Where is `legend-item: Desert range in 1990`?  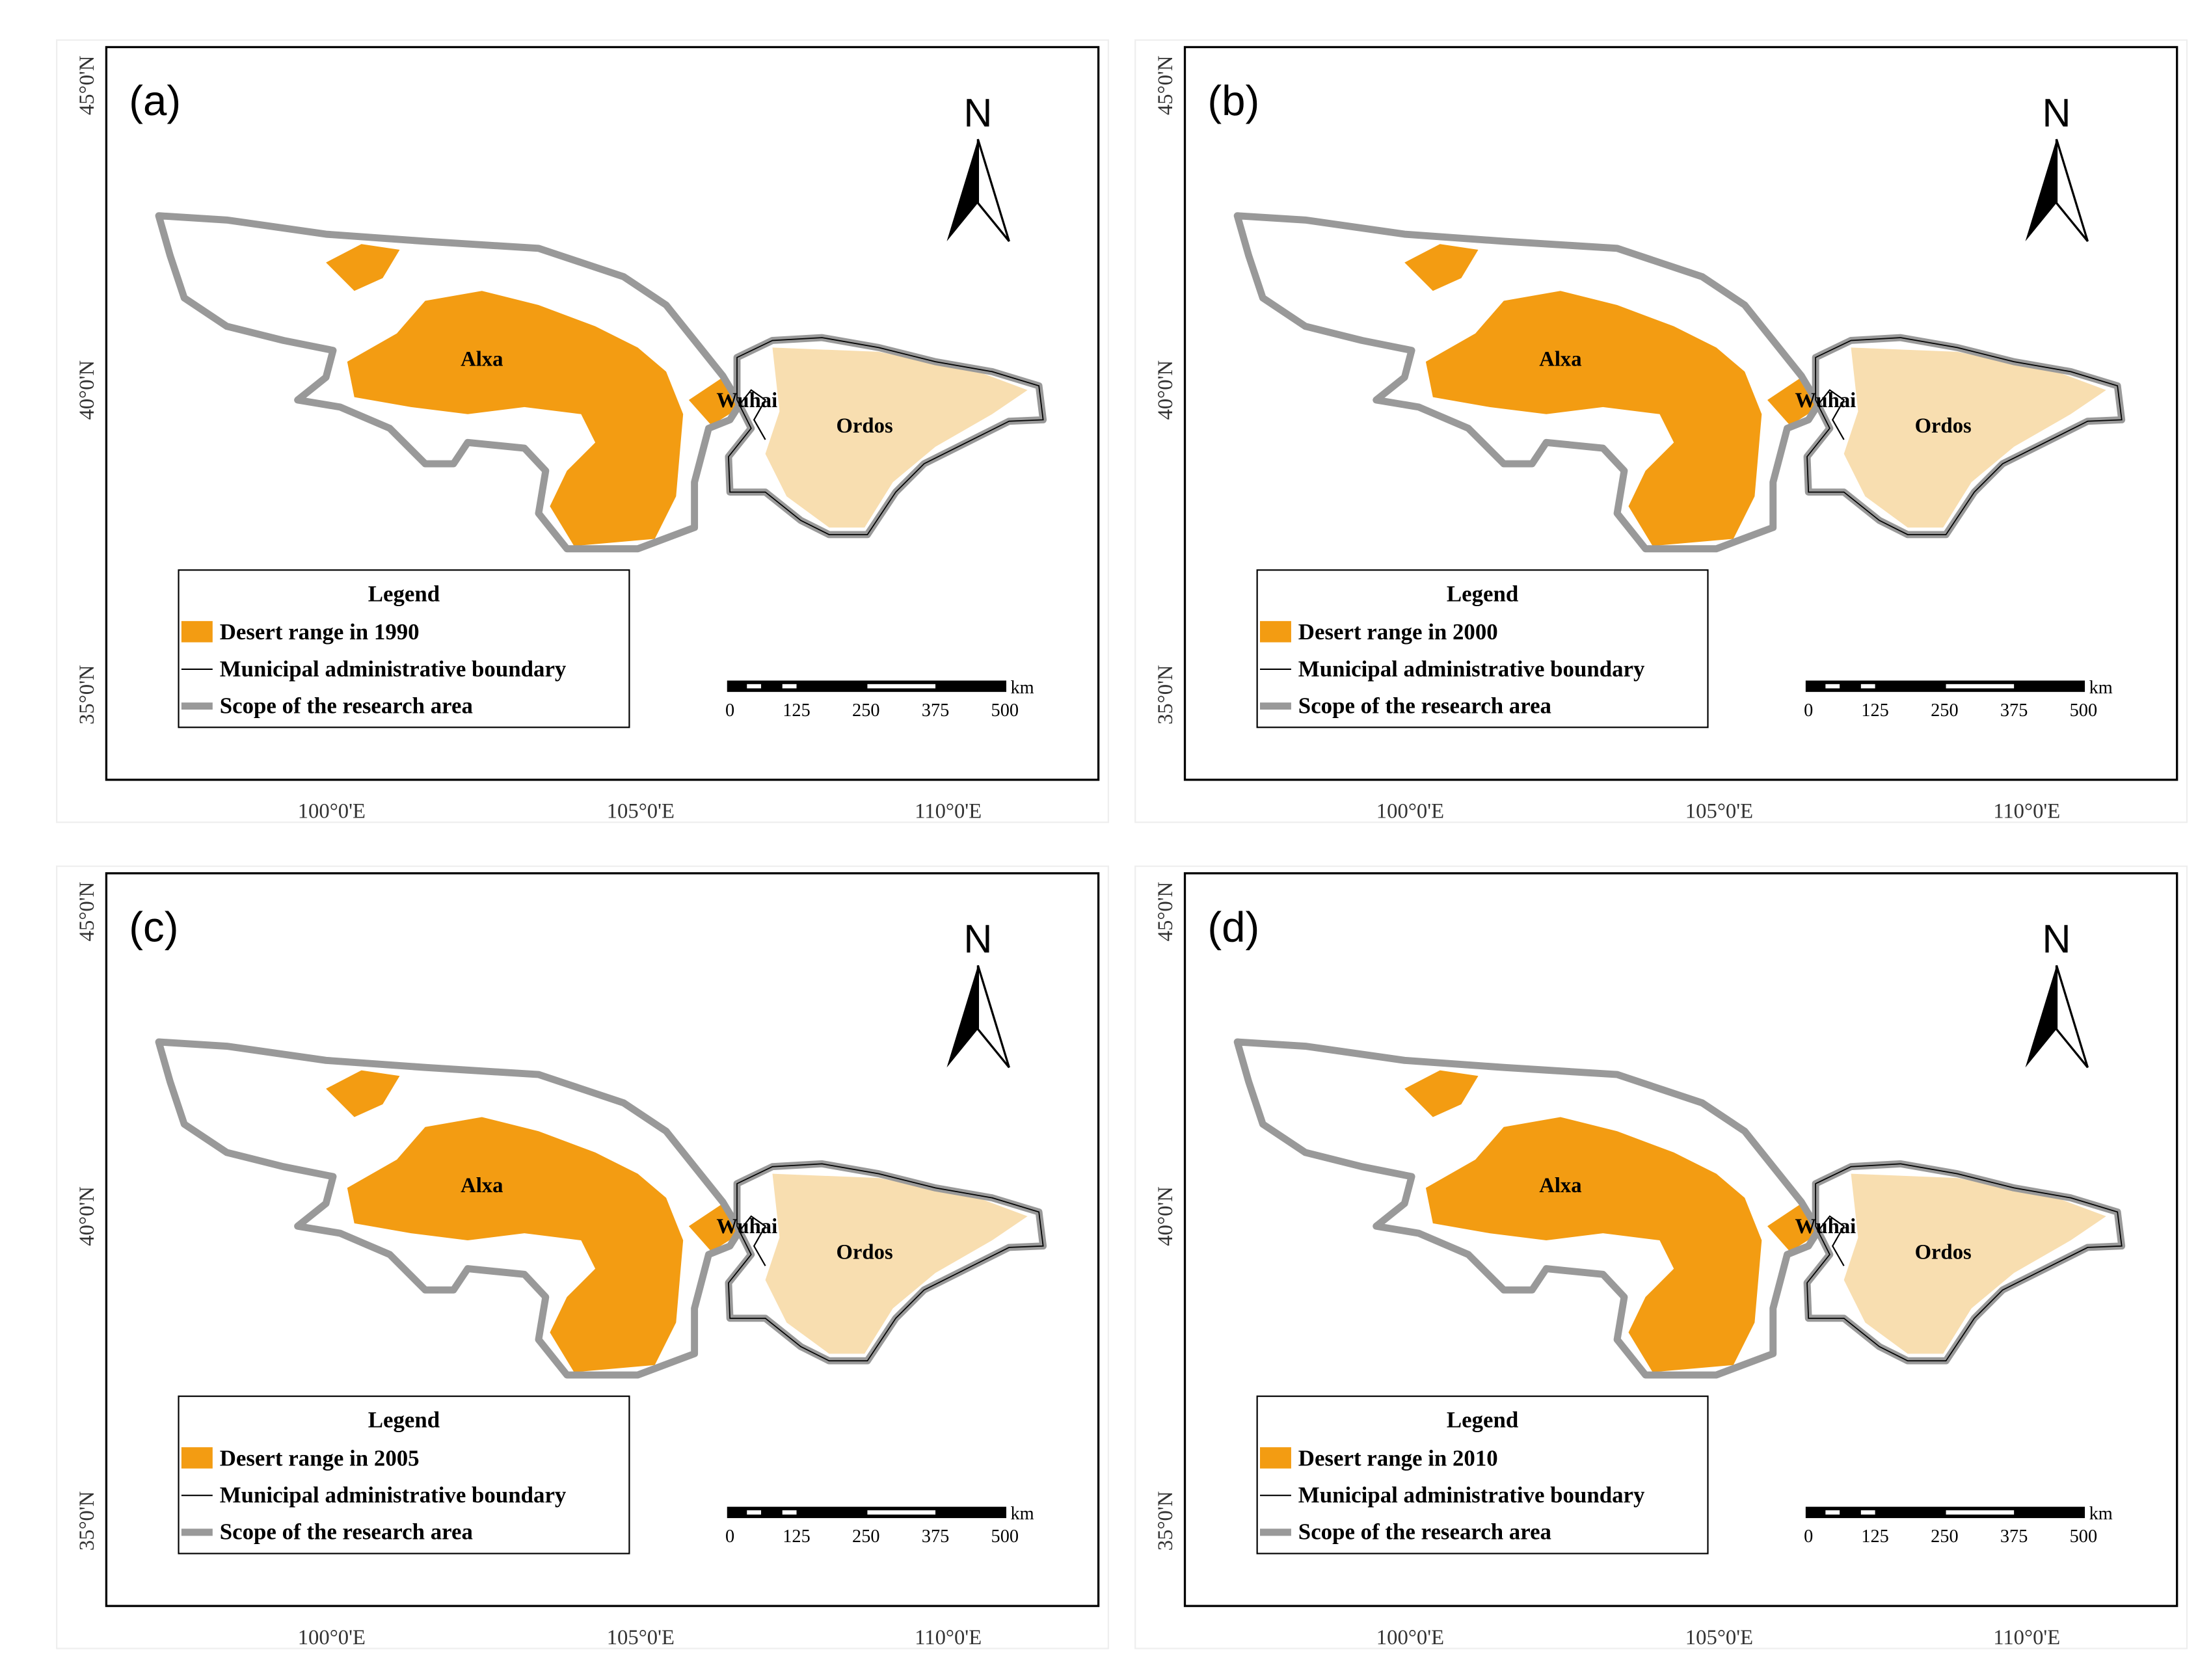 legend-item: Desert range in 1990 is located at coordinates (320, 632).